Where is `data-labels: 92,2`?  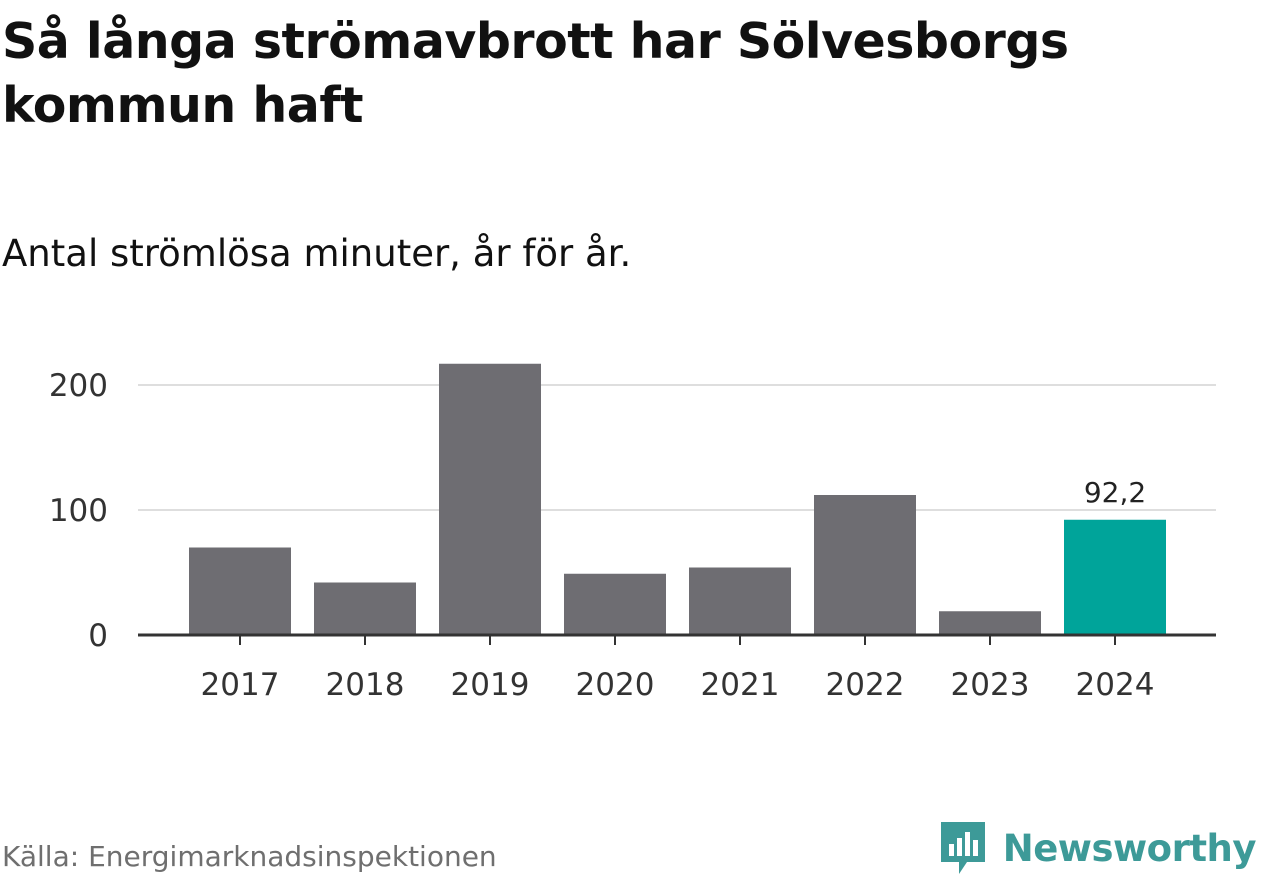 data-labels: 92,2 is located at coordinates (1115, 492).